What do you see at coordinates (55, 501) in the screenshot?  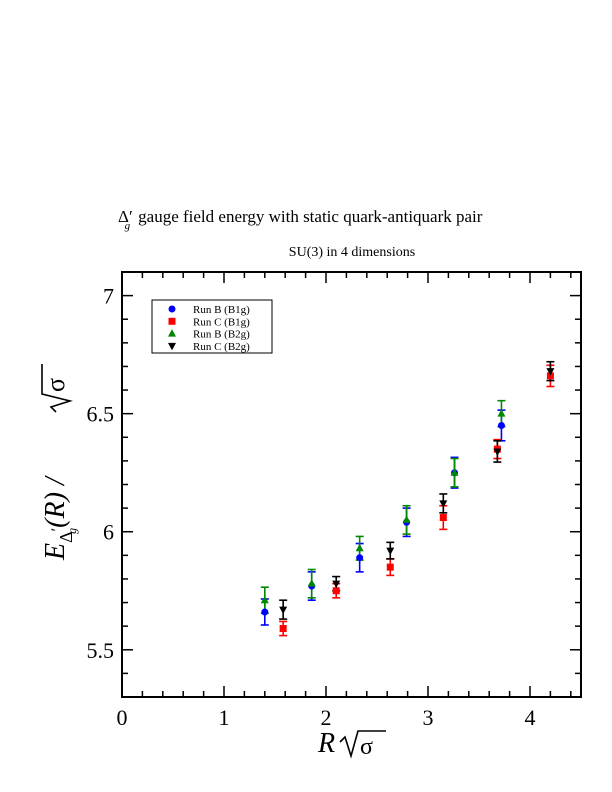 I see `y-axis-label-arg: (R) /` at bounding box center [55, 501].